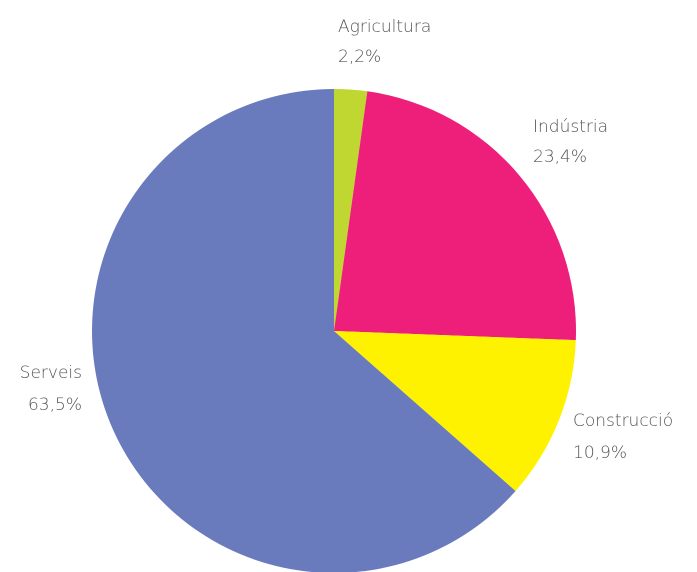  What do you see at coordinates (600, 453) in the screenshot?
I see `slice-value-label: 10,9%` at bounding box center [600, 453].